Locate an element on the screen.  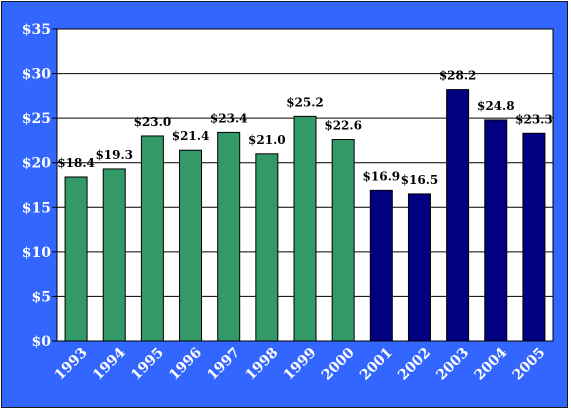
bar-1998 is located at coordinates (267, 247).